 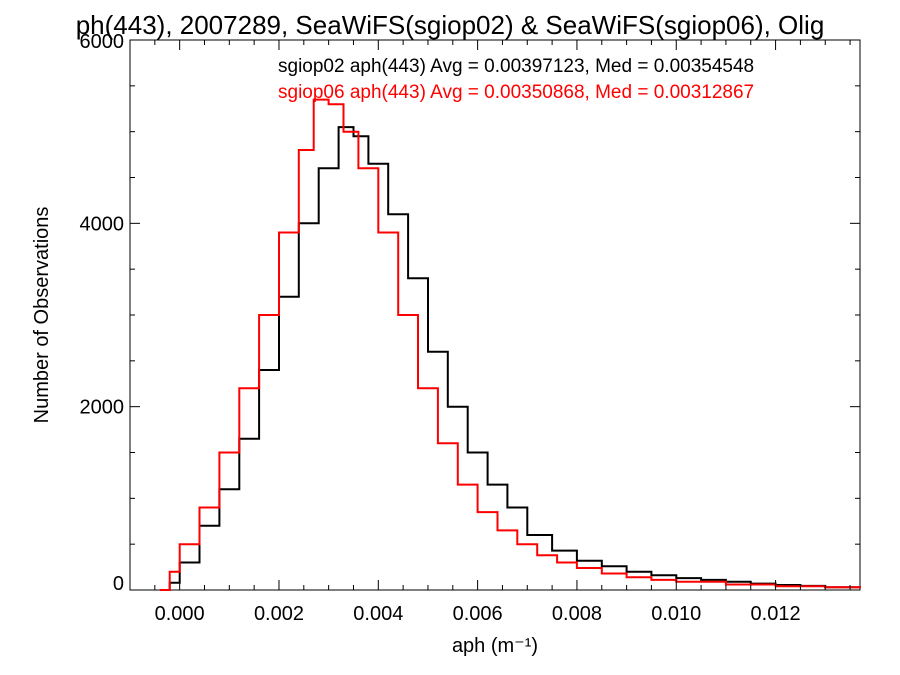 What do you see at coordinates (478, 614) in the screenshot?
I see `x-tick-label: 0.006` at bounding box center [478, 614].